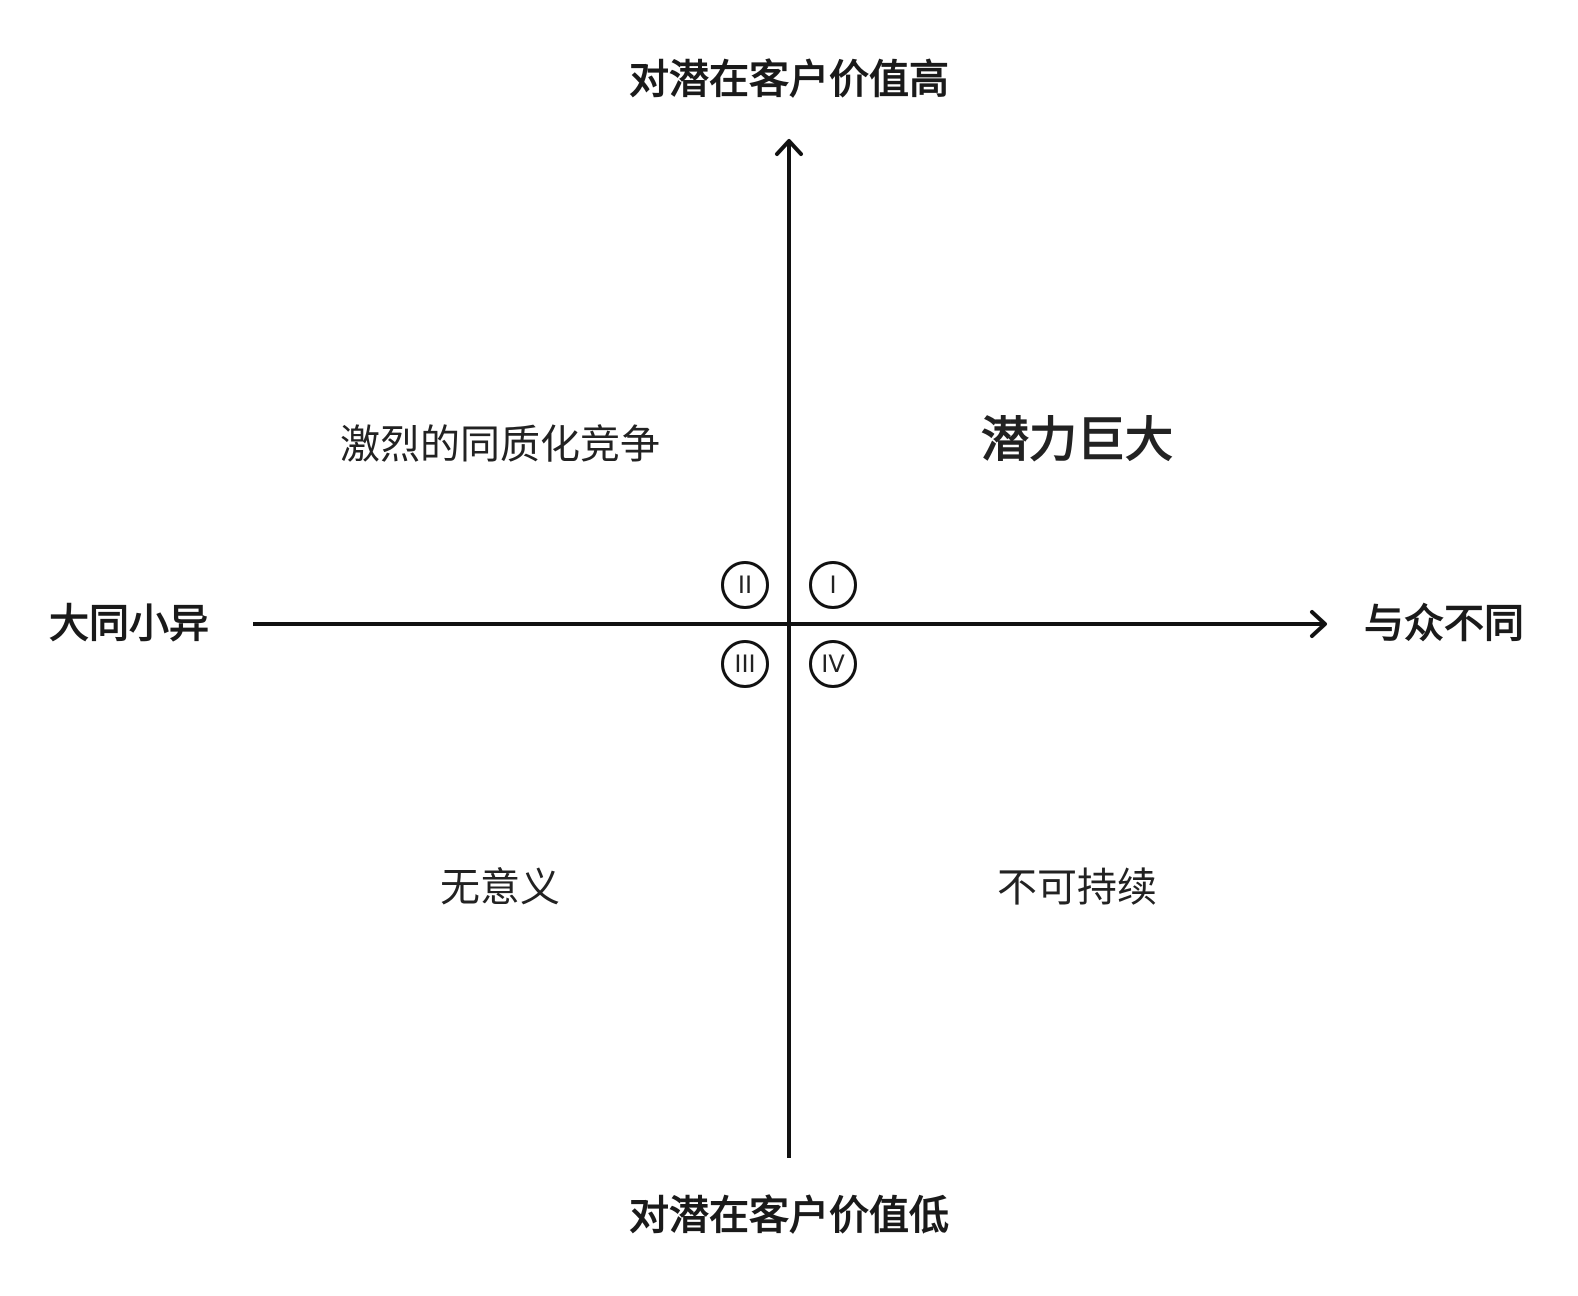  Describe the element at coordinates (789, 80) in the screenshot. I see `axis-label-top: 对潜在客户价值高` at that location.